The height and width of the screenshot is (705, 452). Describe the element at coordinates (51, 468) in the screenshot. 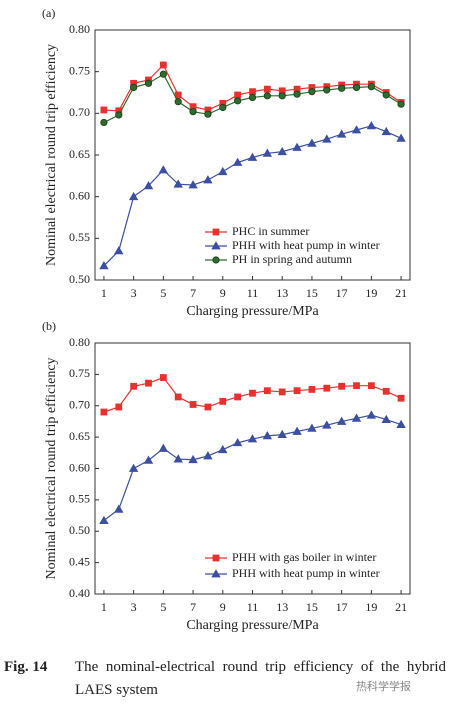

I see `y-axis-label: Nominal electrical round trip efficiency` at that location.